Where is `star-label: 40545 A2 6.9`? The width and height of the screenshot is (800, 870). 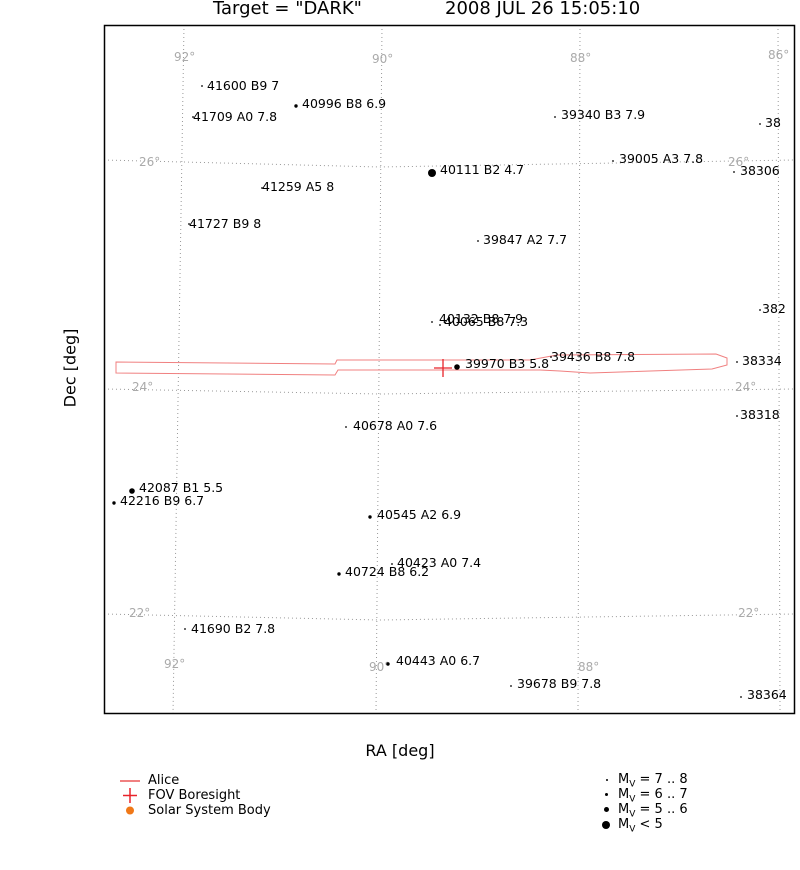
star-label: 40545 A2 6.9 is located at coordinates (419, 514).